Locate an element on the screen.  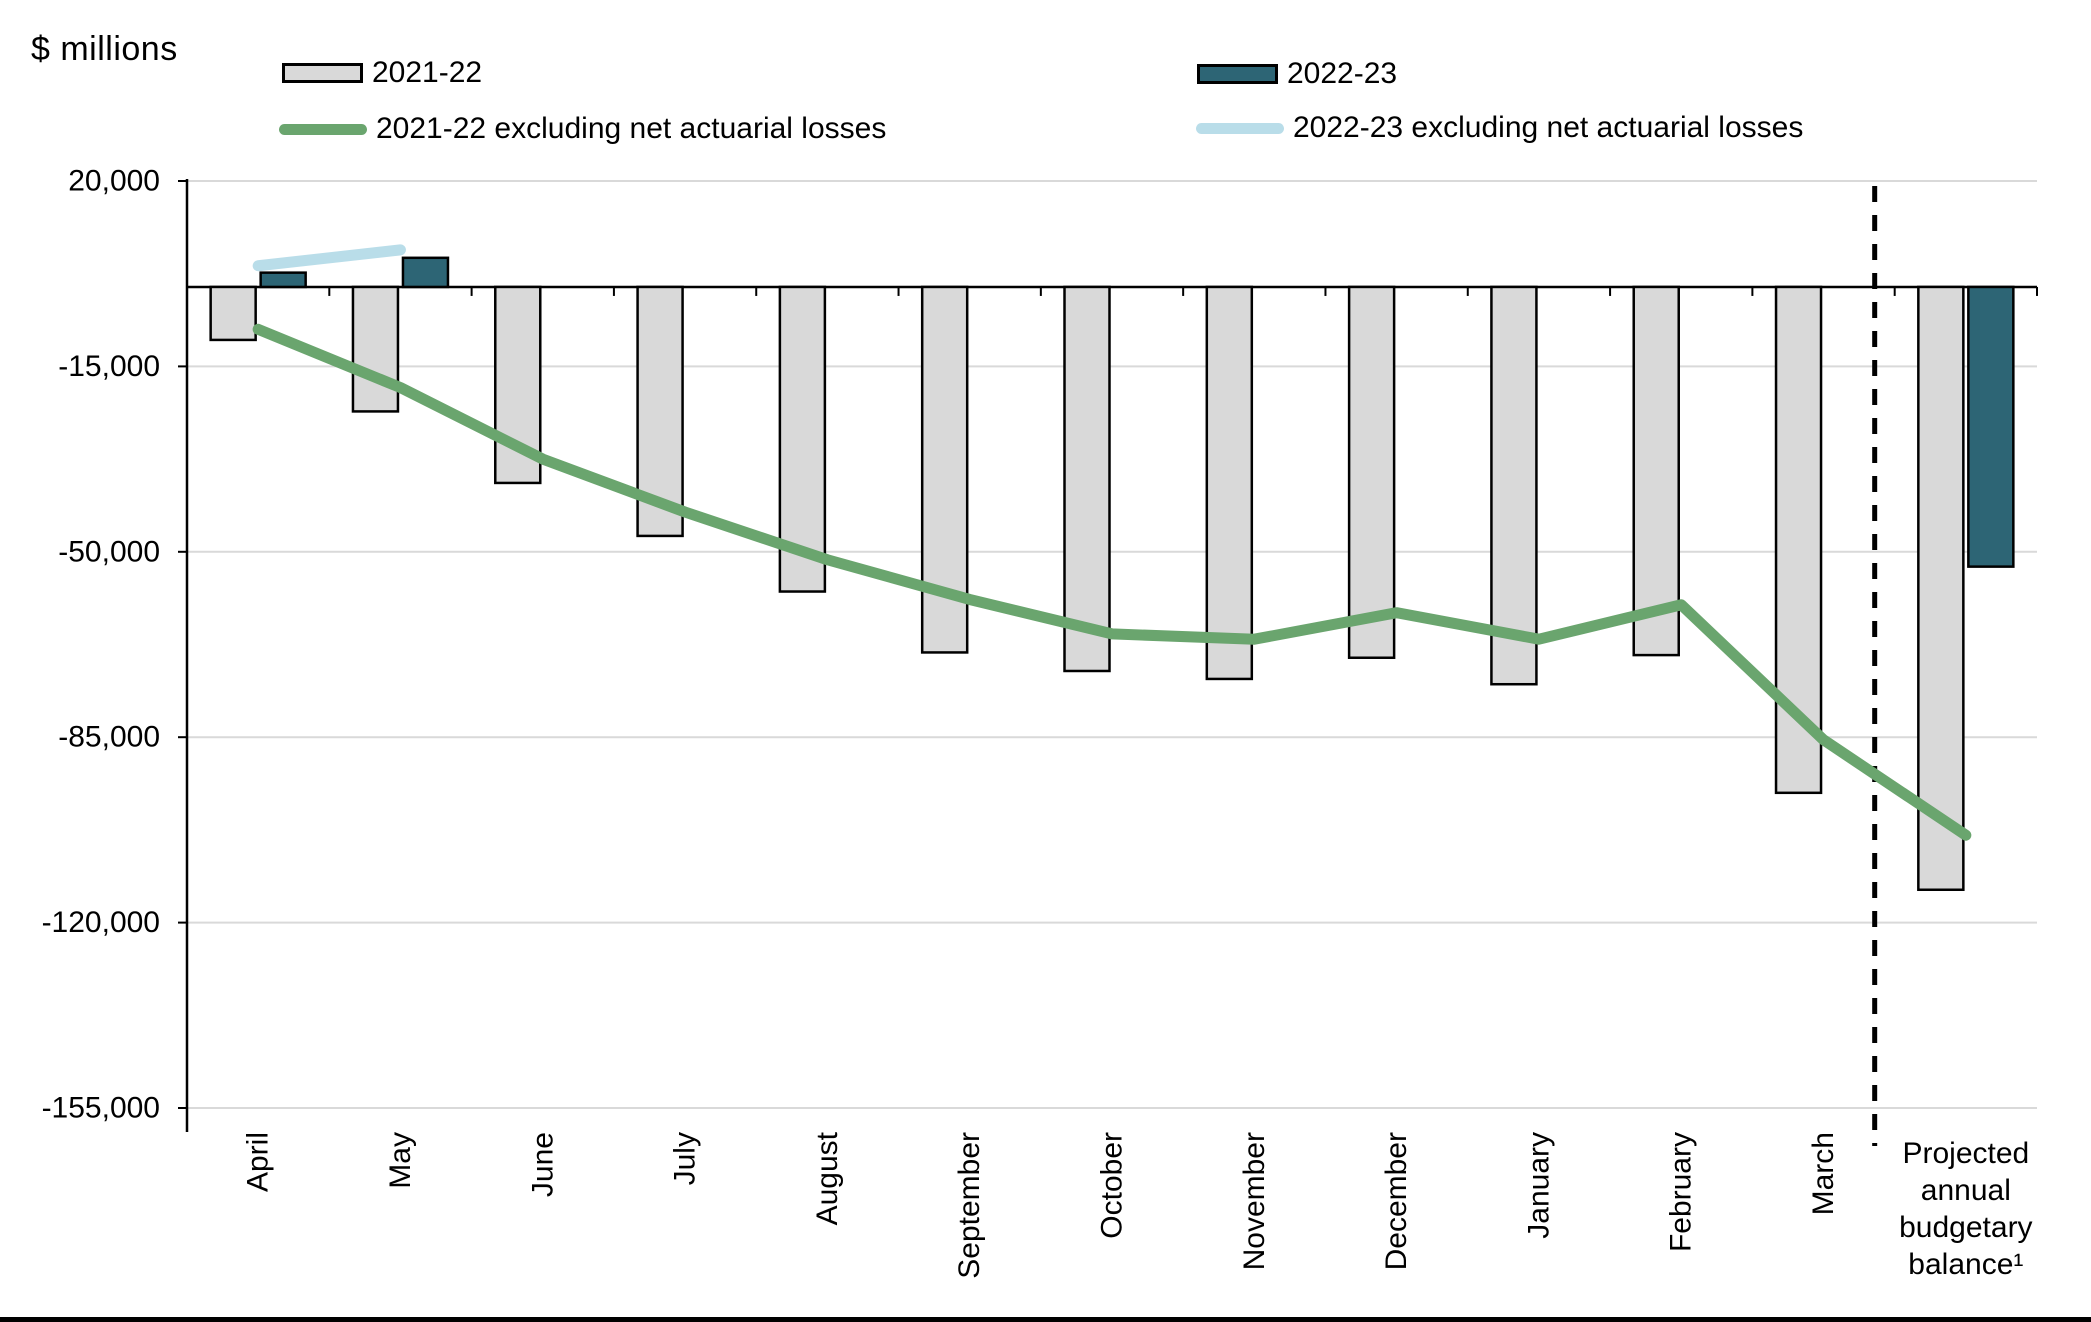
legend-item-2022-23-excluding: 2022-23 excluding net actuarial losses is located at coordinates (1499, 128).